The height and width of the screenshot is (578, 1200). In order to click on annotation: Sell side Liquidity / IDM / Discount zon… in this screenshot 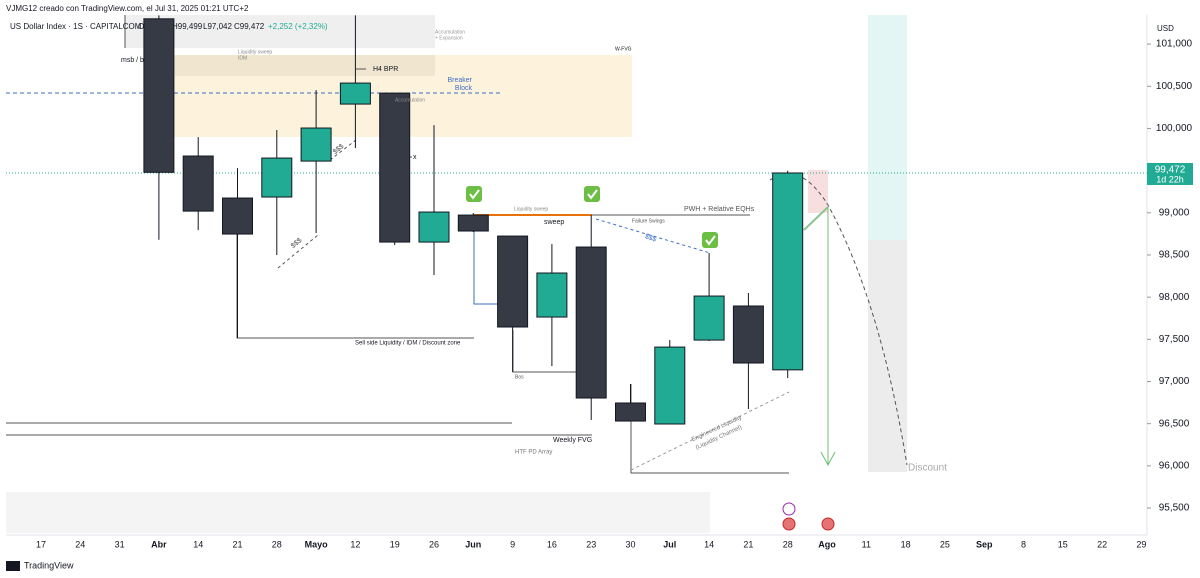, I will do `click(408, 344)`.